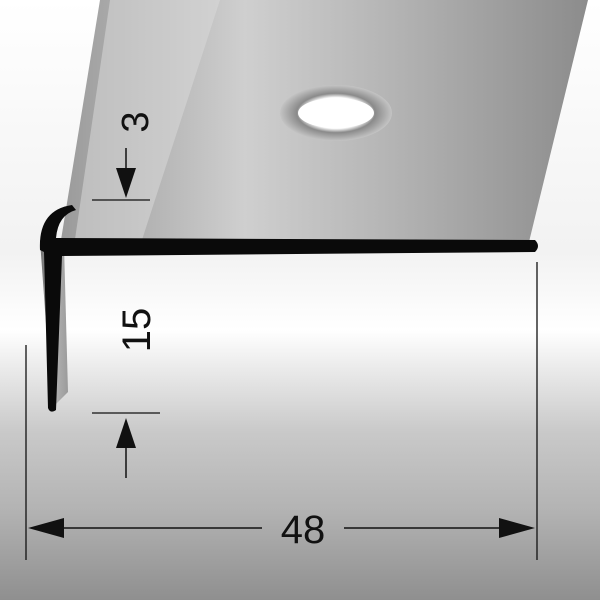  Describe the element at coordinates (136, 121) in the screenshot. I see `dimension-label-thickness: 3` at that location.